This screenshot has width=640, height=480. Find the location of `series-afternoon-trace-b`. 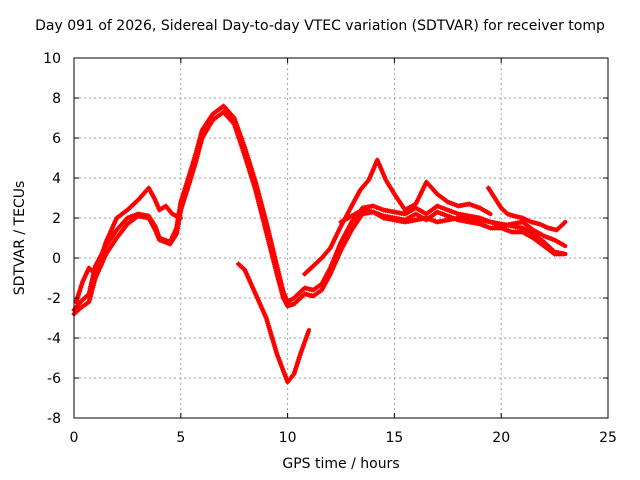

series-afternoon-trace-b is located at coordinates (526, 209).